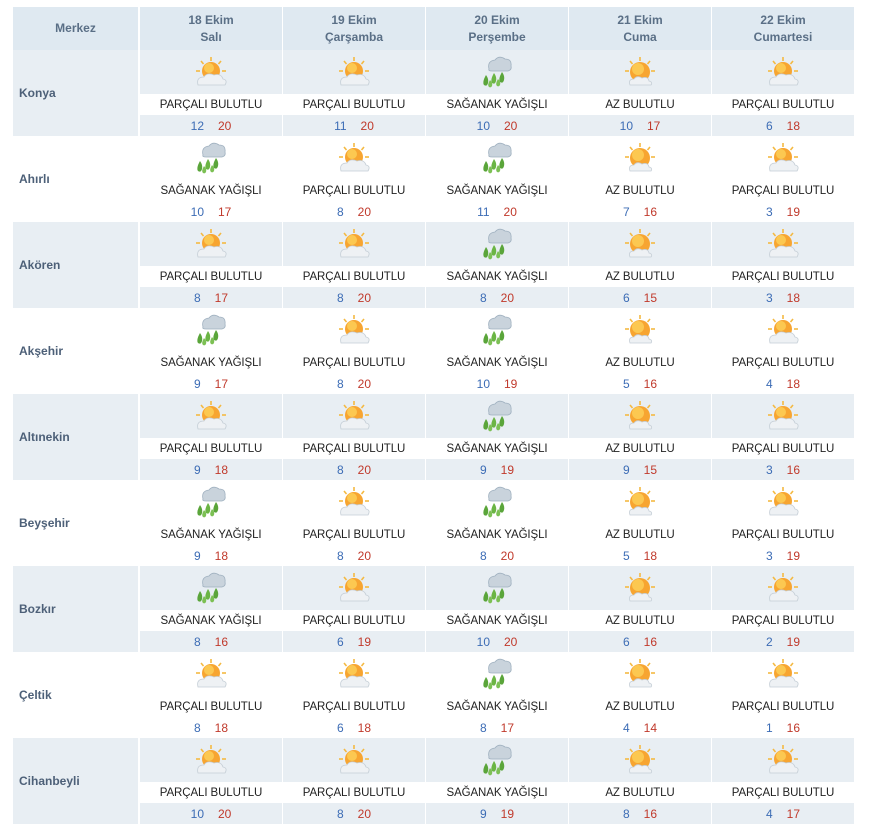  Describe the element at coordinates (76, 437) in the screenshot. I see `city-name: Altınekin` at that location.